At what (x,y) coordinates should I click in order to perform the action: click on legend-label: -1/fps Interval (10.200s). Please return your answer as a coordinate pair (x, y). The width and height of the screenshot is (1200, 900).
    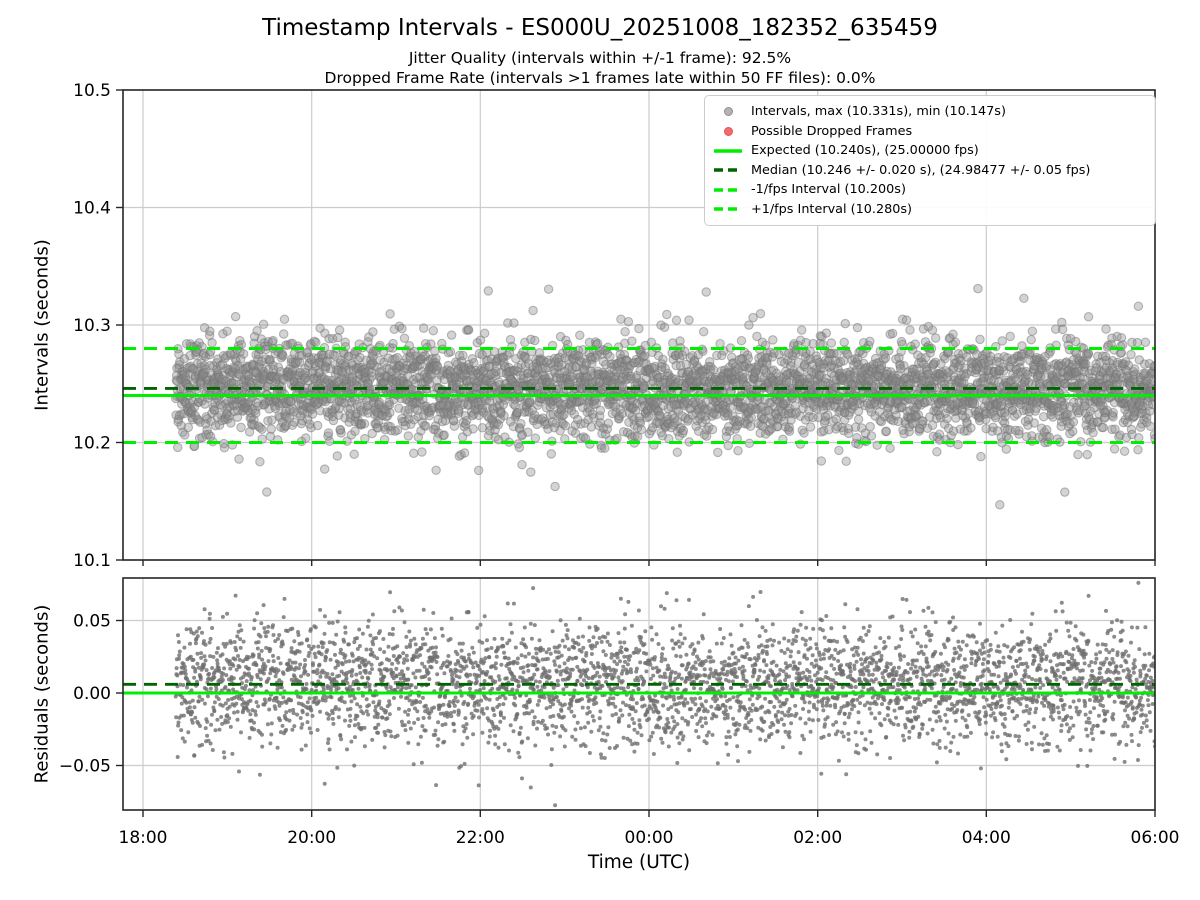
    Looking at the image, I should click on (828, 190).